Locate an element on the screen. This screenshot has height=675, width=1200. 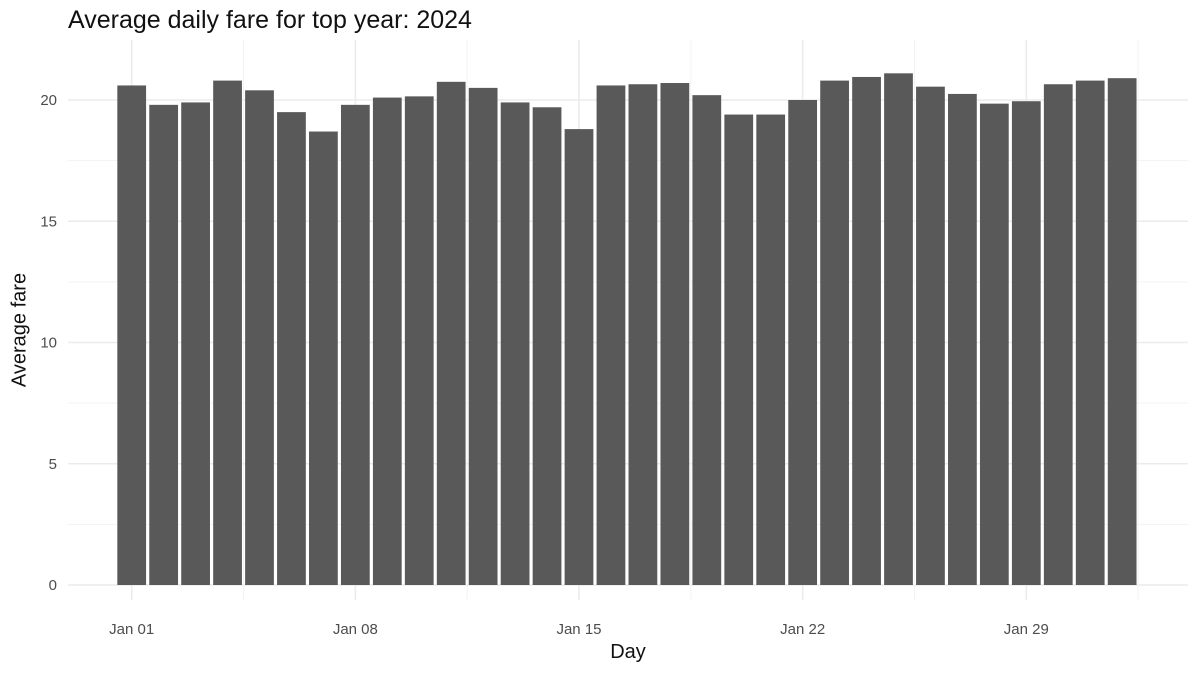
y-tick-label: 10 is located at coordinates (48, 343).